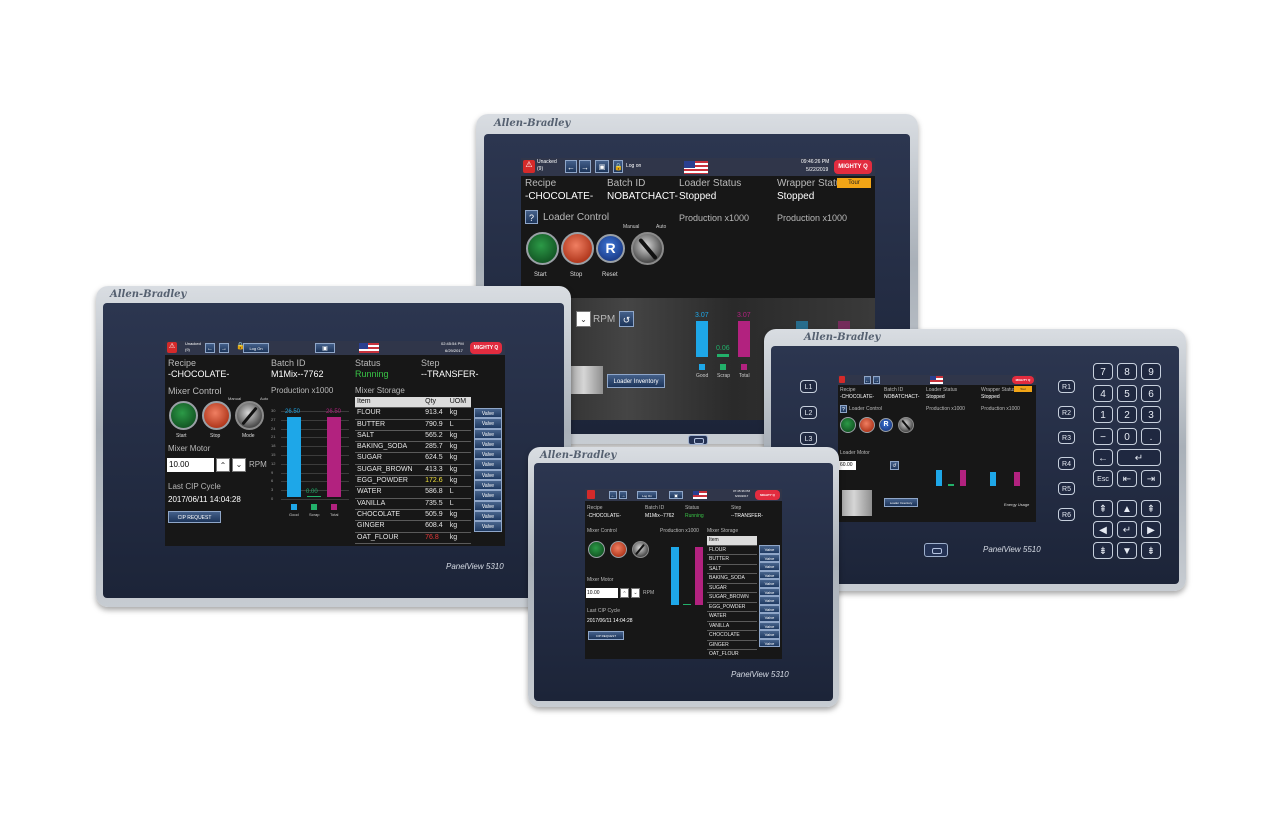 The height and width of the screenshot is (825, 1265). I want to click on numpad-key: 8, so click(1127, 371).